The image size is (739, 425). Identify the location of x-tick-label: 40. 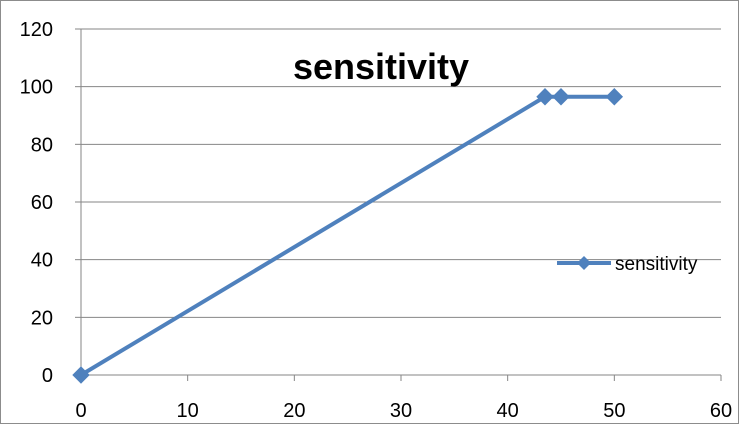
(508, 411).